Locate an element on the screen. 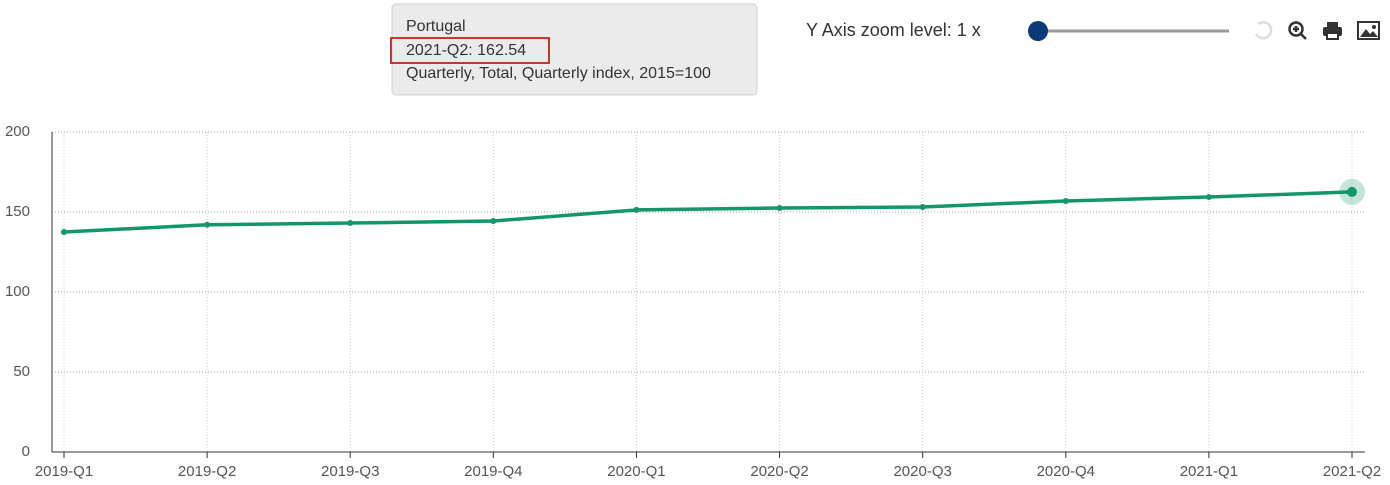 This screenshot has height=485, width=1390. x-tick-label: 2020-Q1 is located at coordinates (636, 471).